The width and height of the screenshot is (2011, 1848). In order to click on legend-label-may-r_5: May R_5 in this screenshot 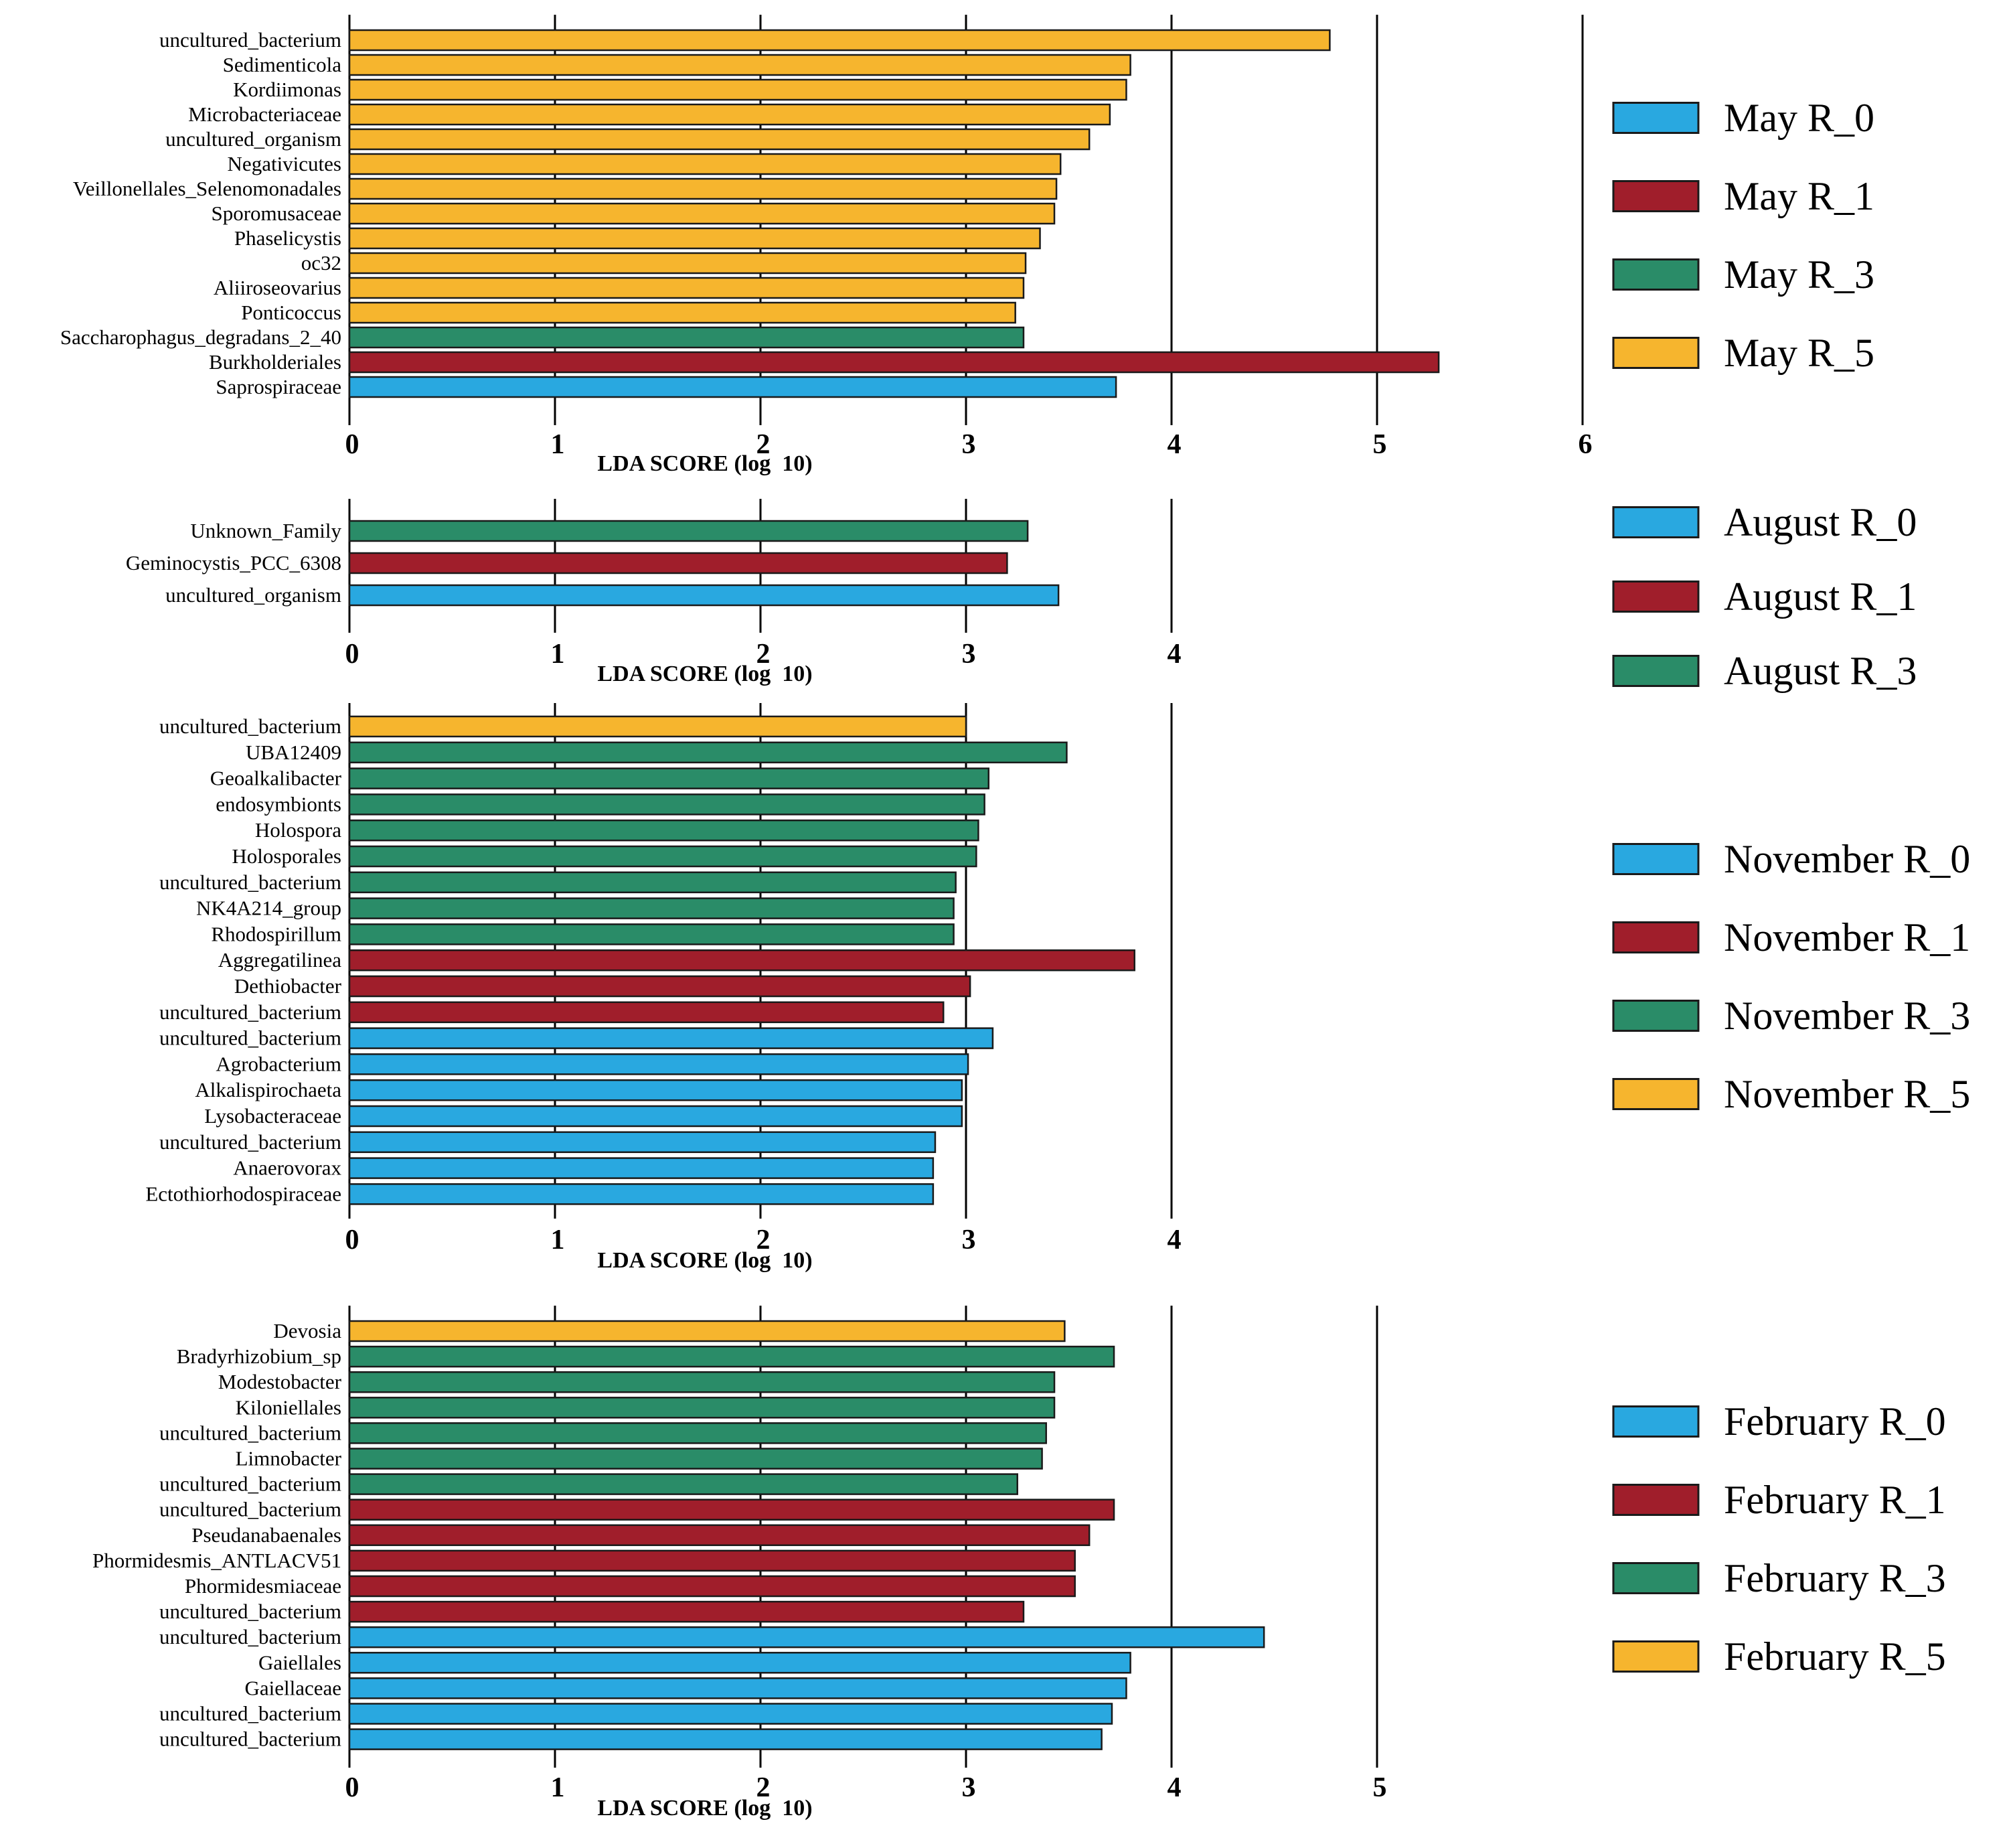, I will do `click(1799, 353)`.